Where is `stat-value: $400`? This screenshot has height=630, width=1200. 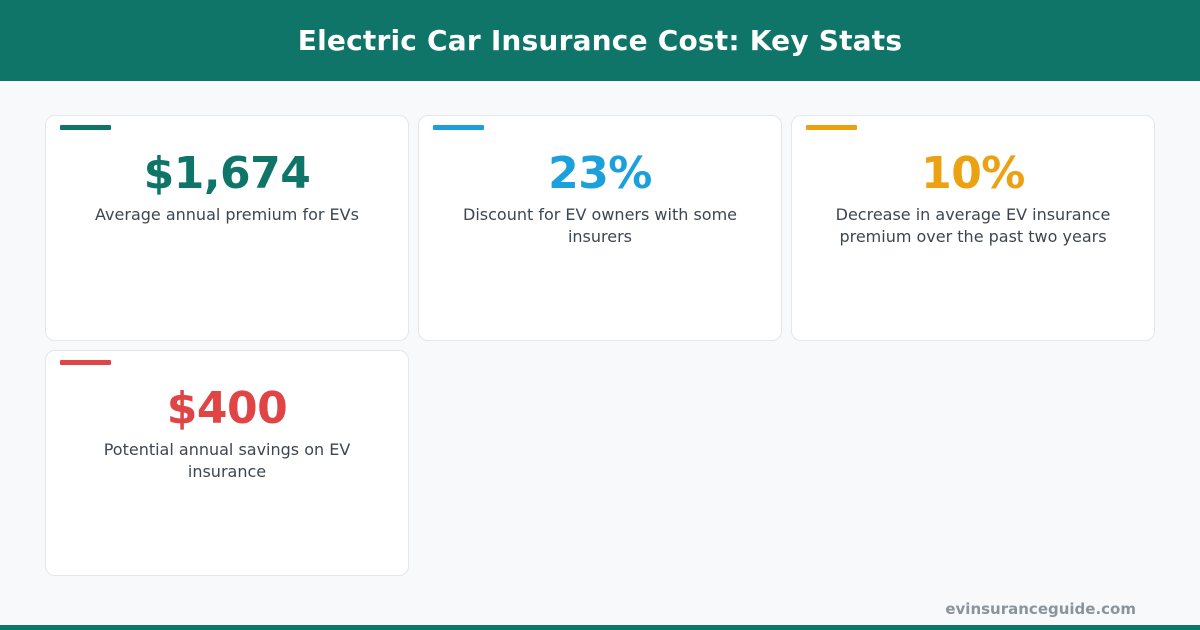
stat-value: $400 is located at coordinates (227, 408).